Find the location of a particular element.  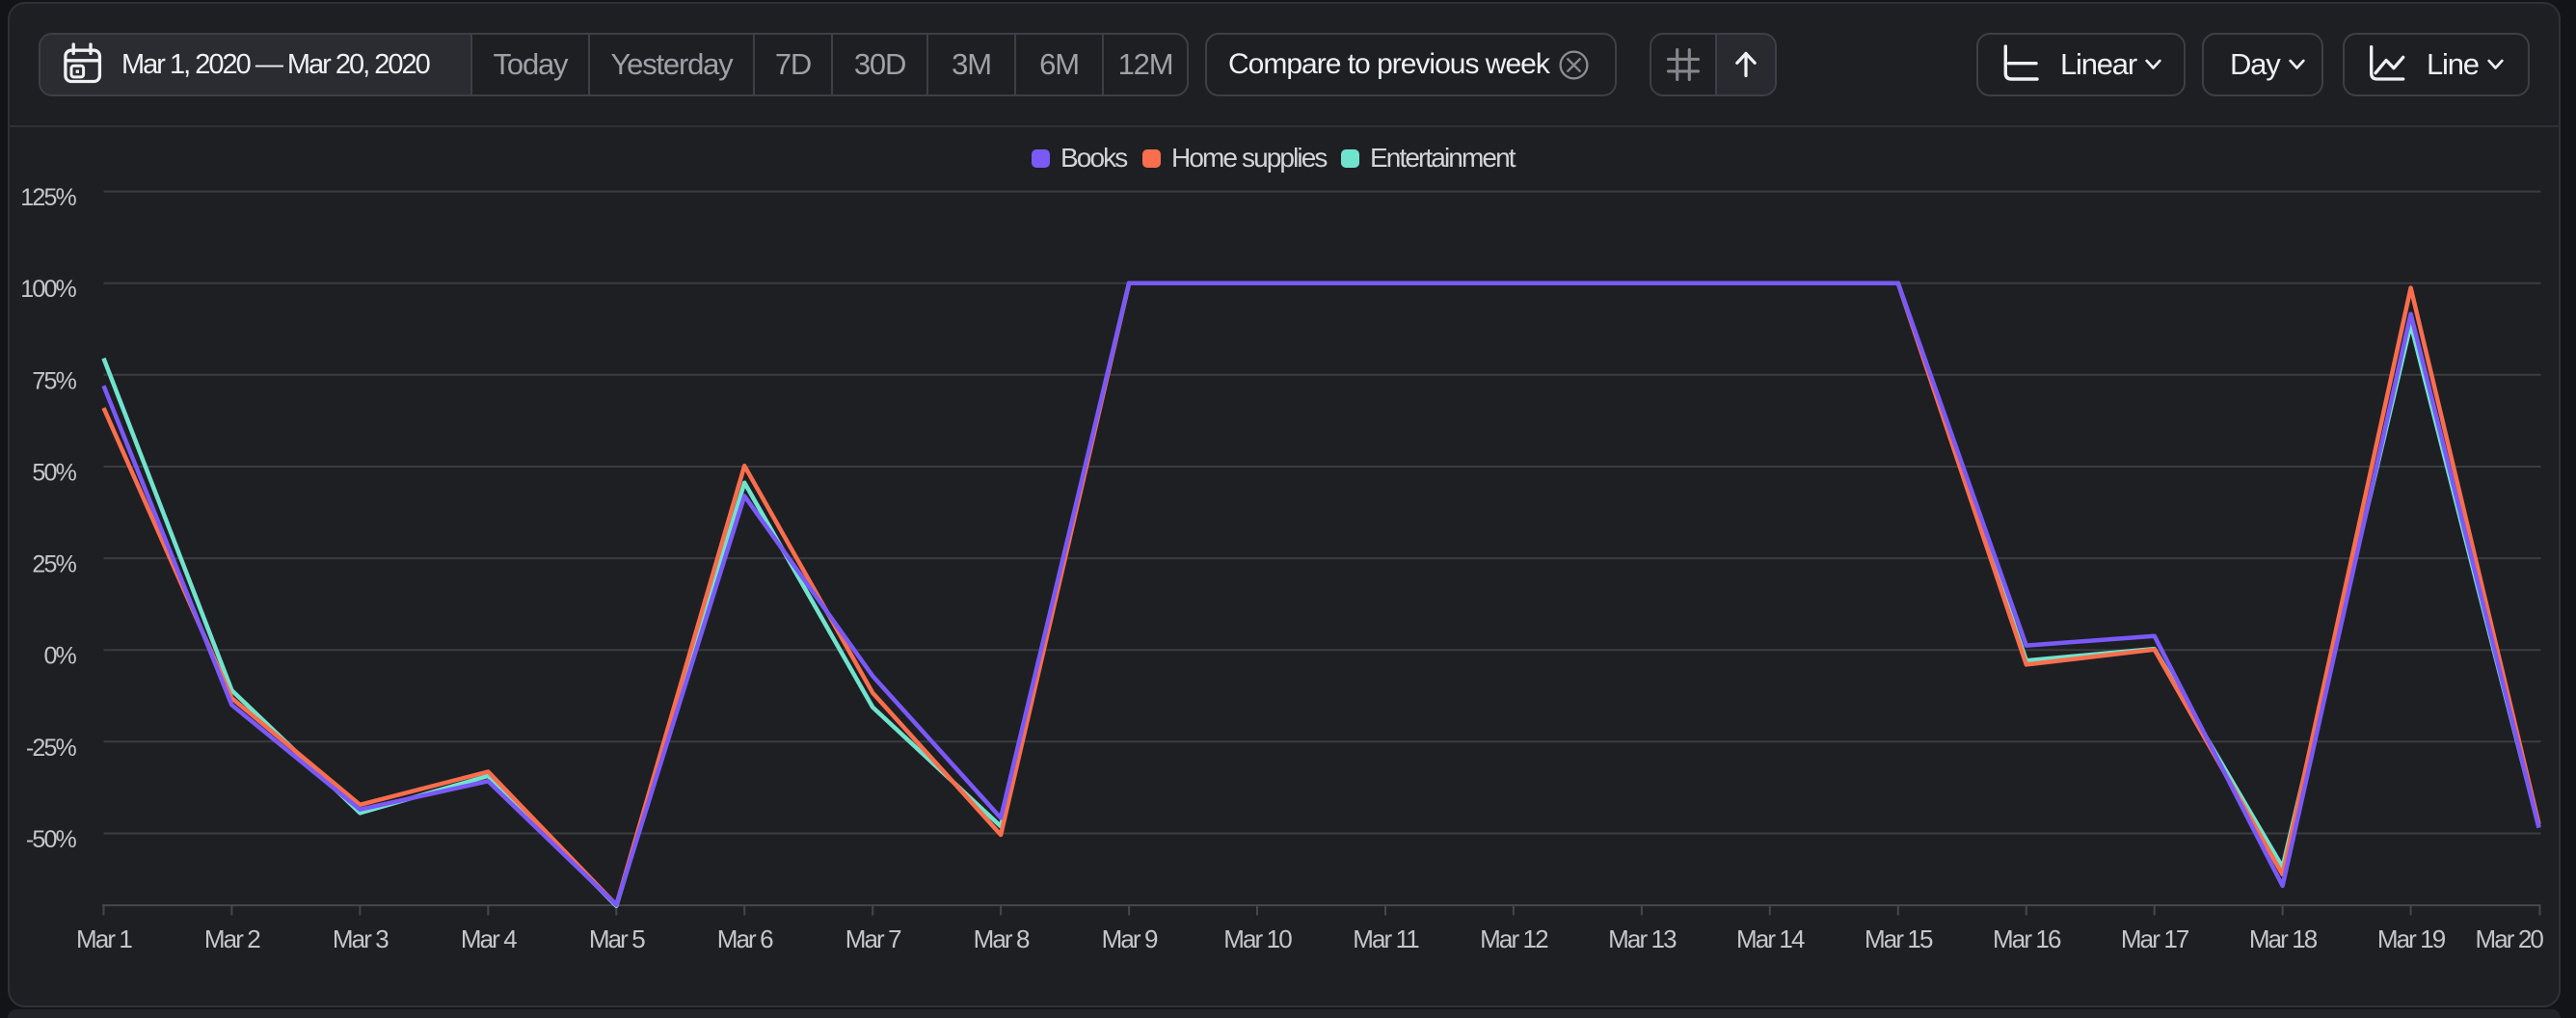

svg-text: Mar 16 is located at coordinates (2027, 938).